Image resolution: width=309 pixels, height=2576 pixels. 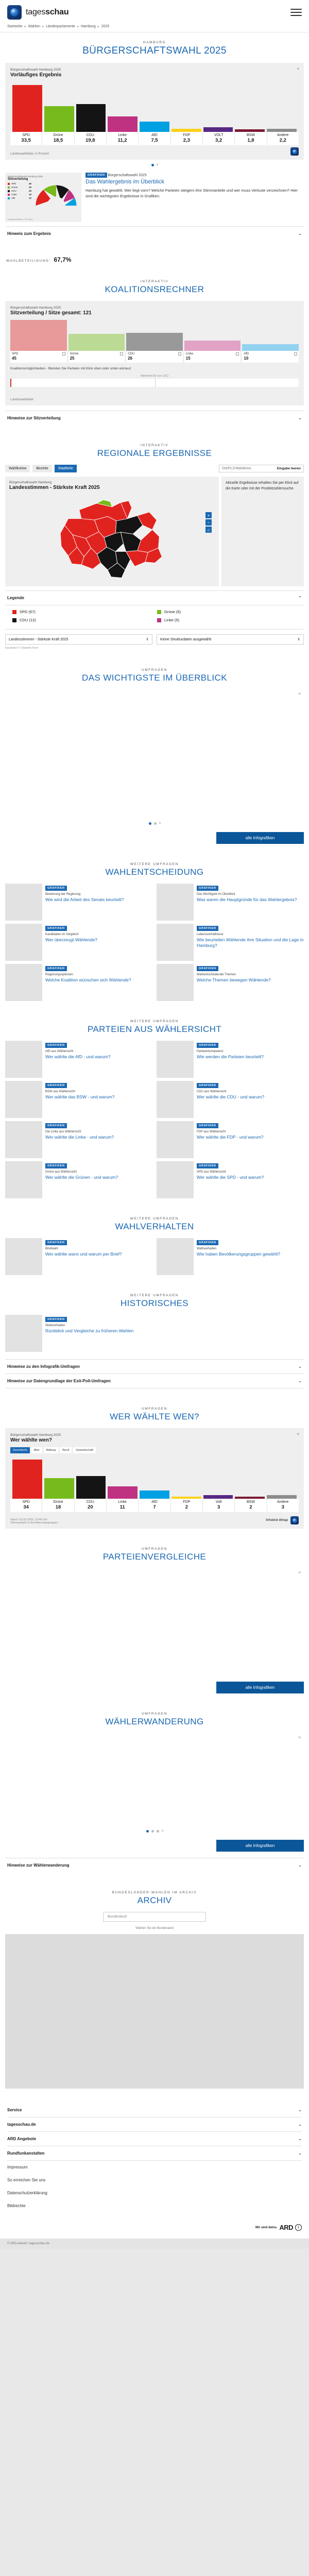 I want to click on coalition-bar-afd, so click(x=271, y=347).